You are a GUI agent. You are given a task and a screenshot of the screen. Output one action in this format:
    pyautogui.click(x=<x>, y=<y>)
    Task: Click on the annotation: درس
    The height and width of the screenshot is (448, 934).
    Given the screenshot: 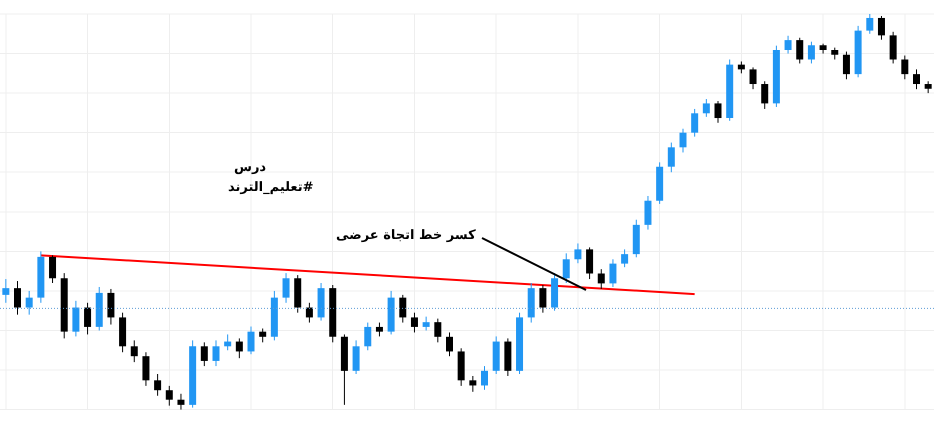 What is the action you would take?
    pyautogui.click(x=250, y=167)
    